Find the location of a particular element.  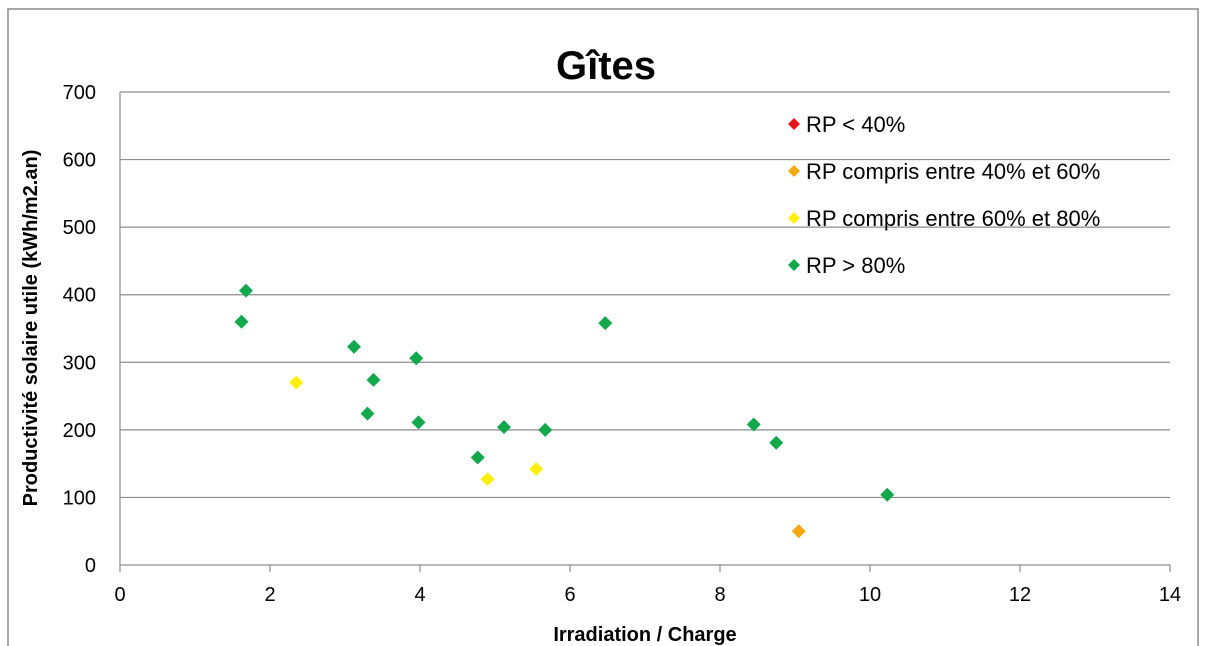

y-tick-label: 0 is located at coordinates (90, 566).